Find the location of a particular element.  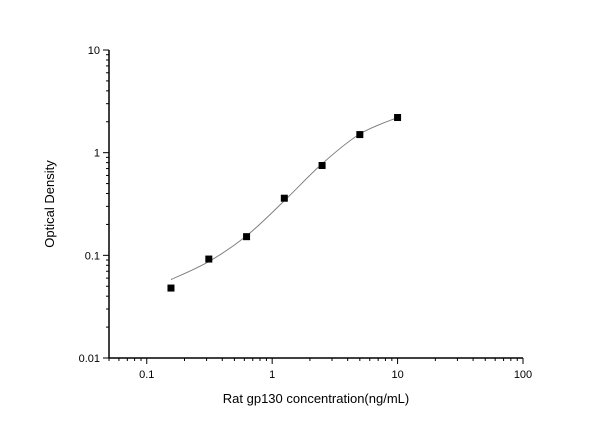

x-tick-label: 0.1 is located at coordinates (146, 375).